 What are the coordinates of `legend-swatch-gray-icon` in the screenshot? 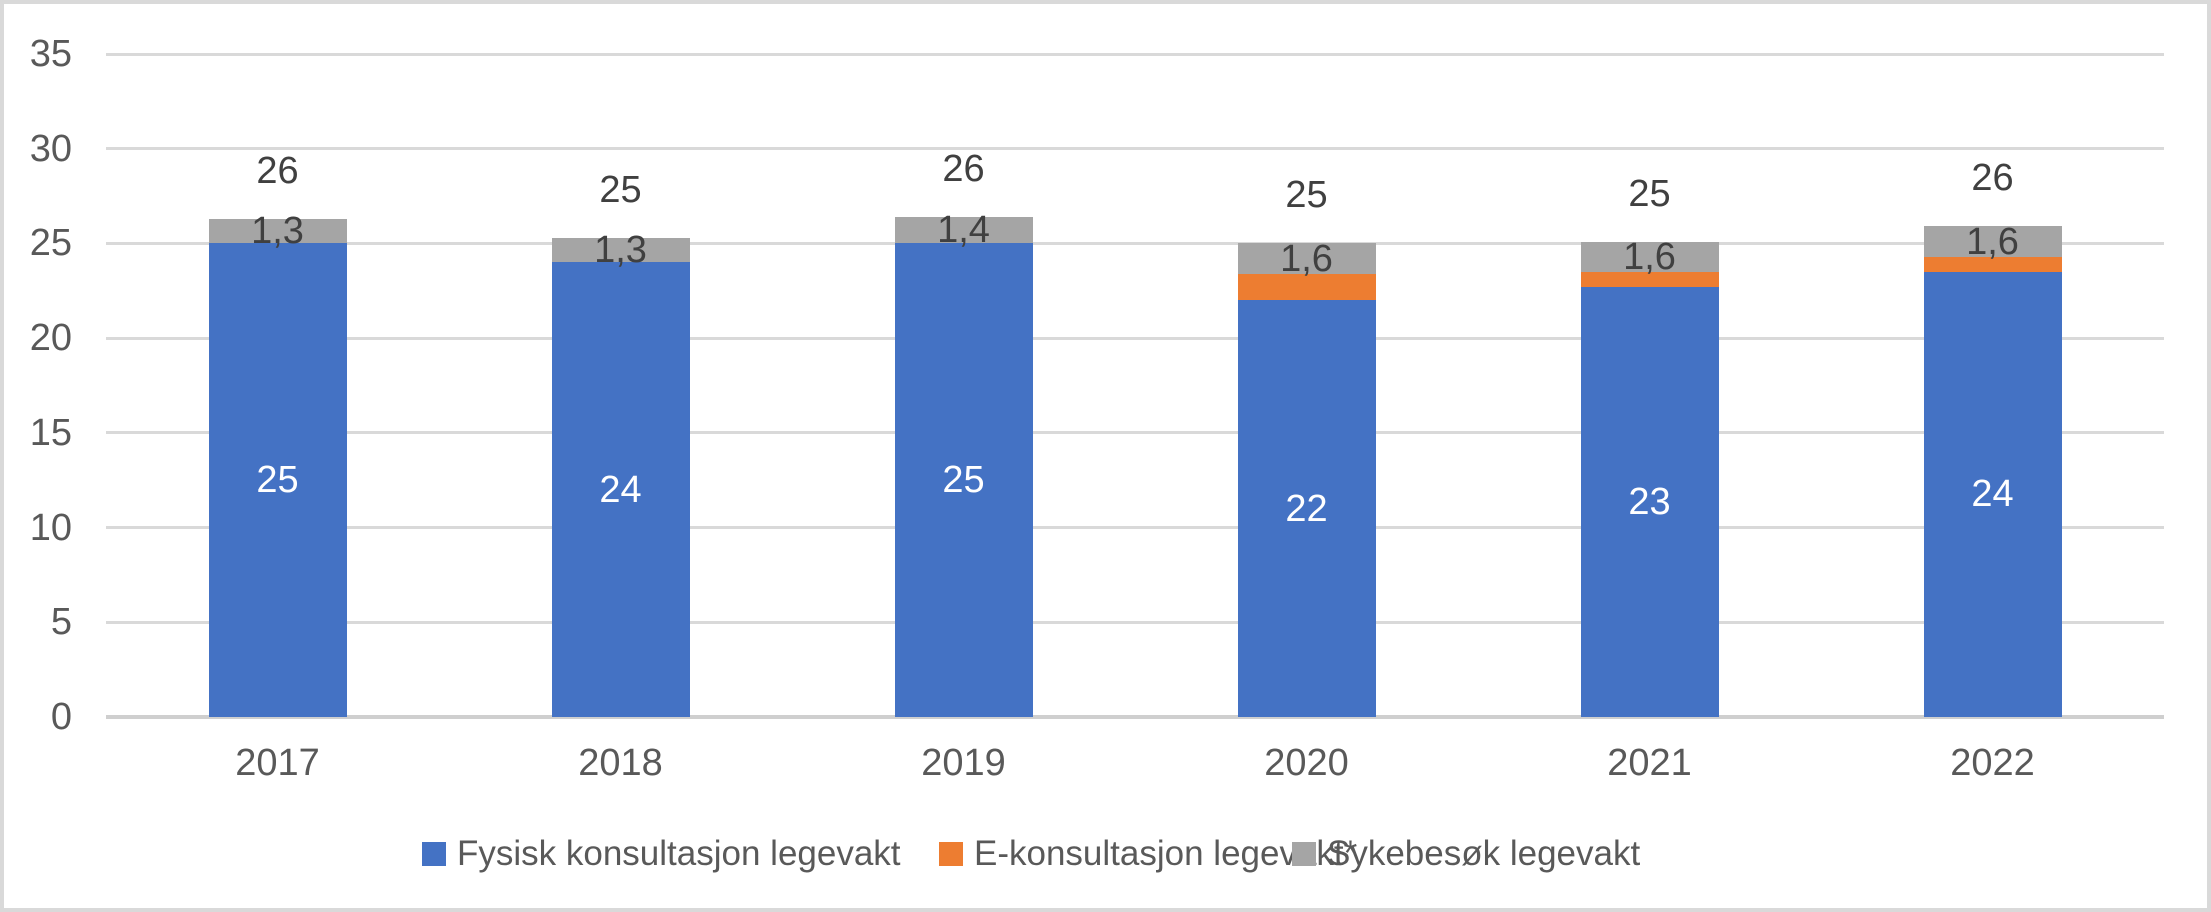 It's located at (1304, 854).